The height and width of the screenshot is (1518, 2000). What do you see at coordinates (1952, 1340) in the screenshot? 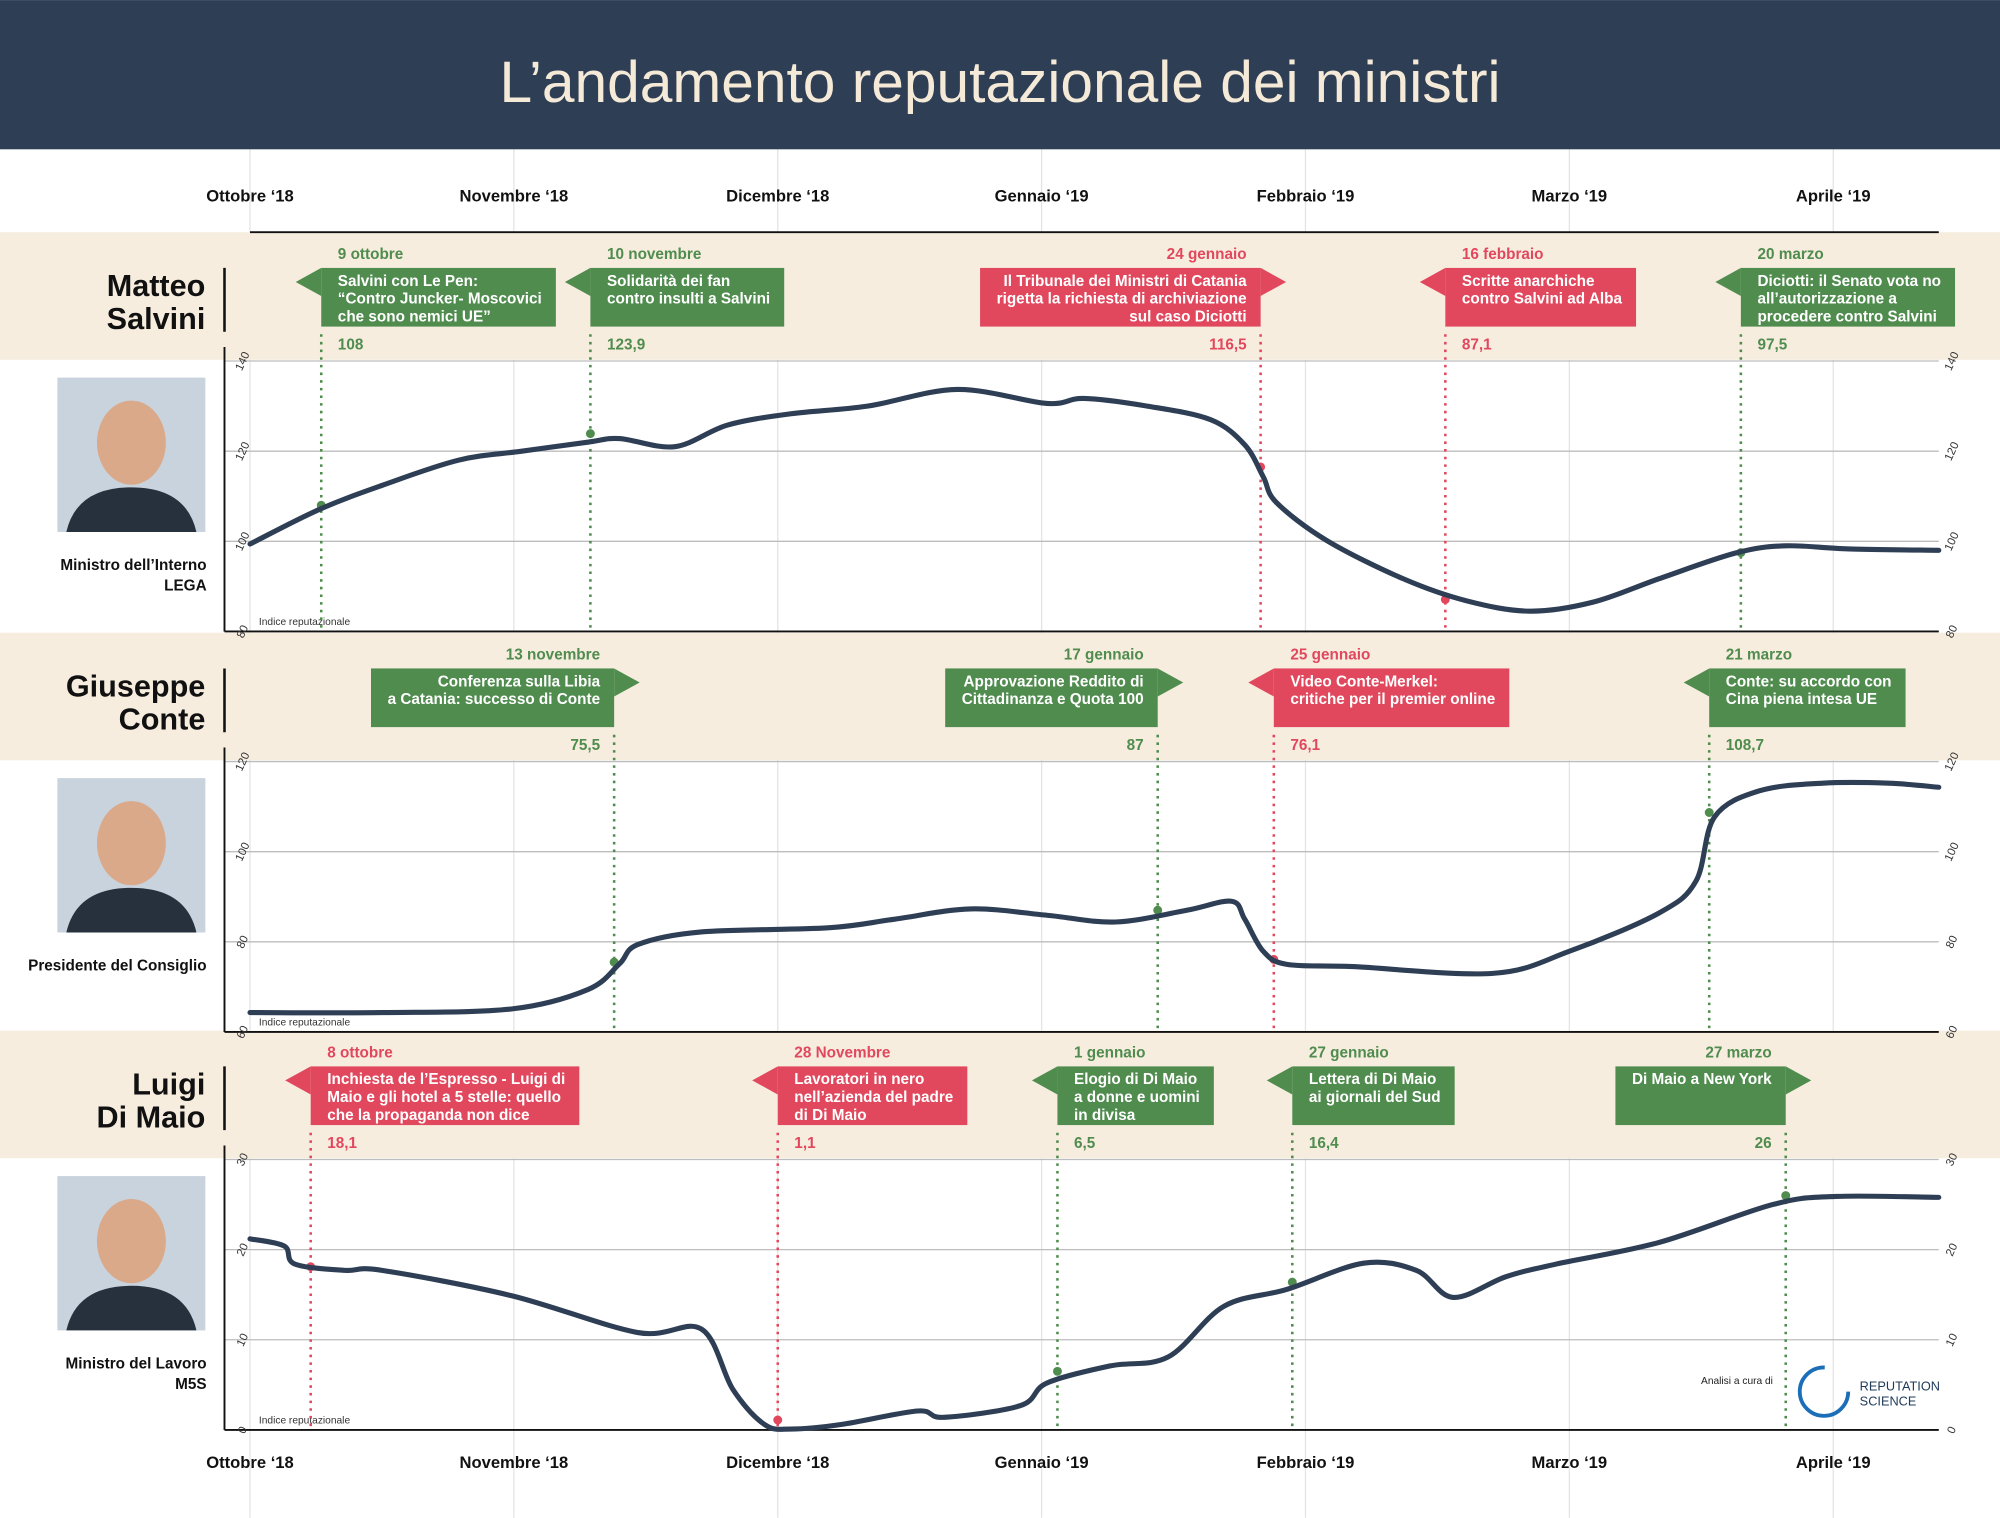
I see `y-tick-label: 10` at bounding box center [1952, 1340].